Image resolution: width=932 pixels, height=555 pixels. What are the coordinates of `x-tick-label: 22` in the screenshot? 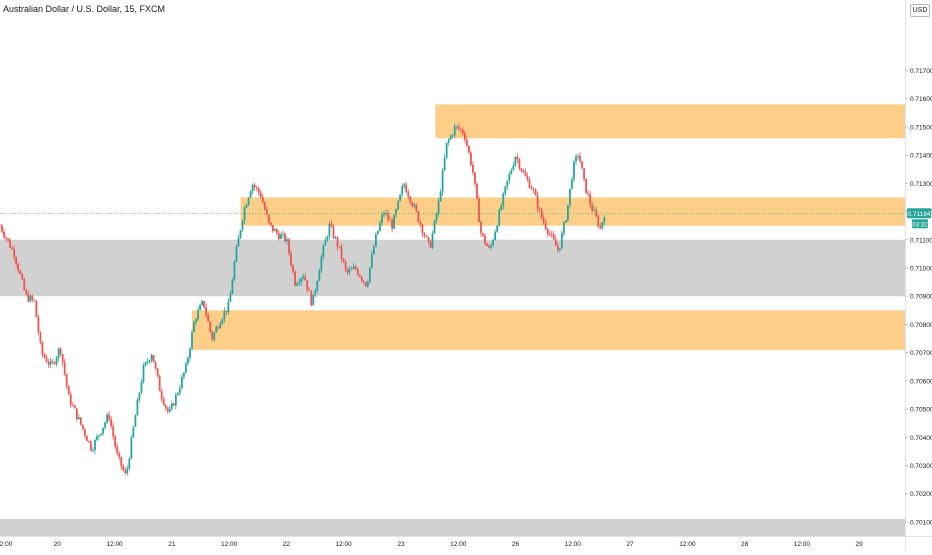 It's located at (287, 544).